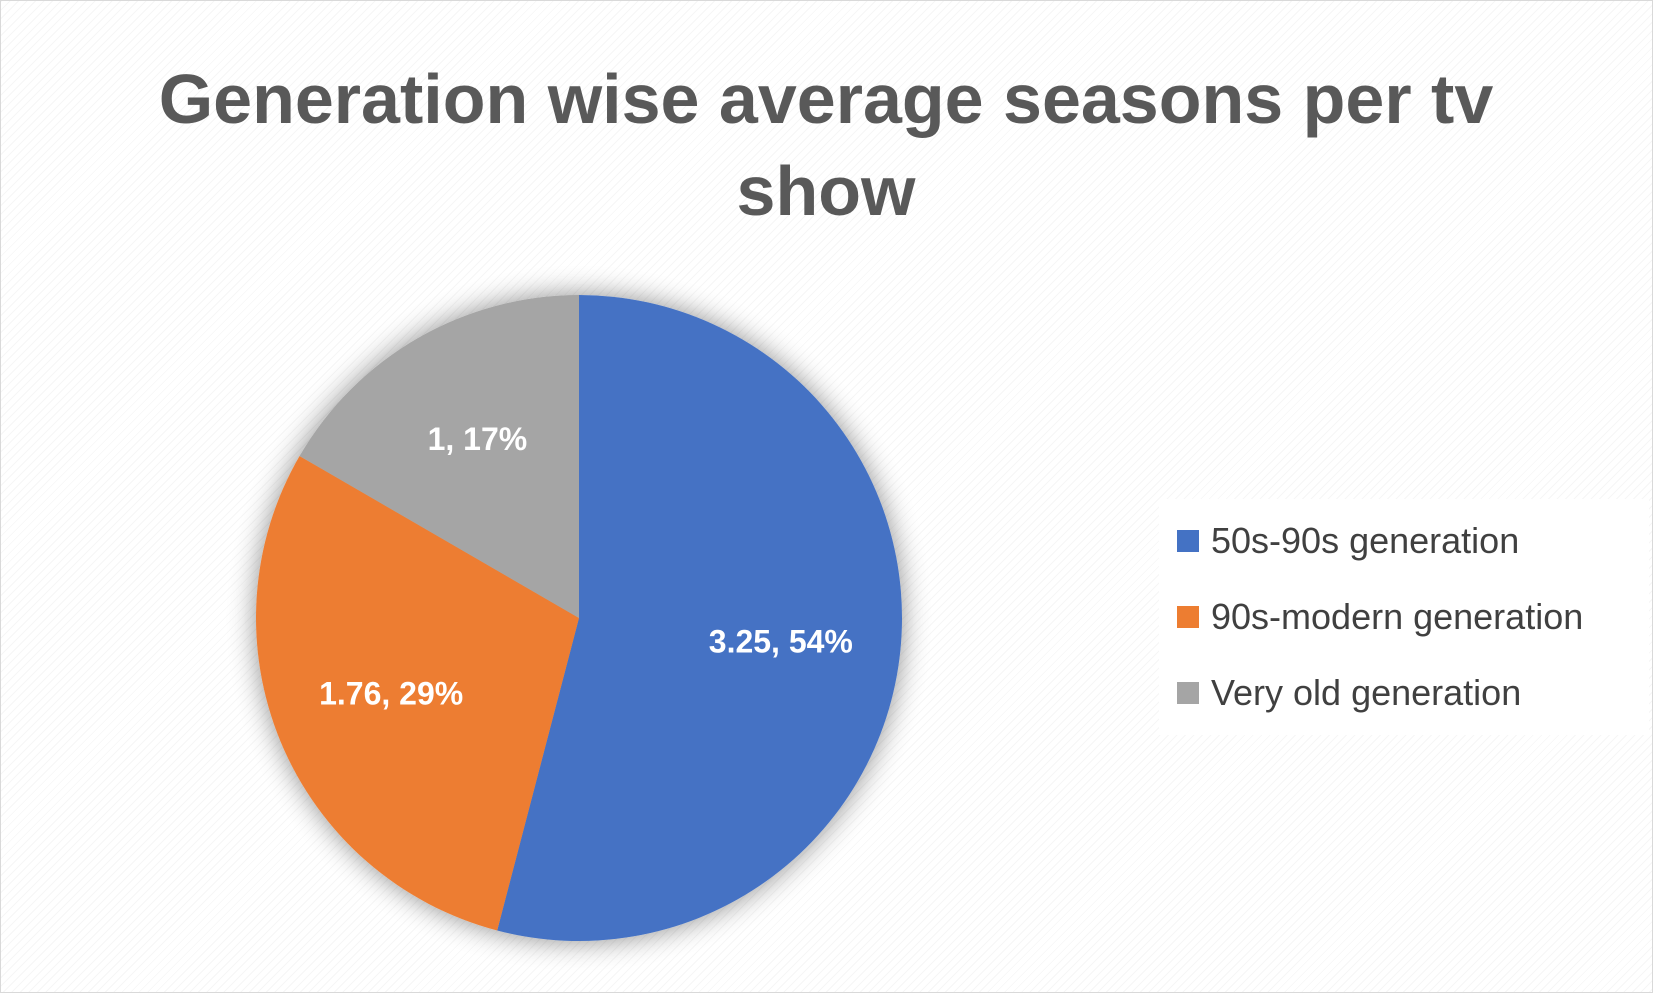 This screenshot has height=993, width=1653. What do you see at coordinates (391, 694) in the screenshot?
I see `data-label-90s-modern: 1.76, 29%` at bounding box center [391, 694].